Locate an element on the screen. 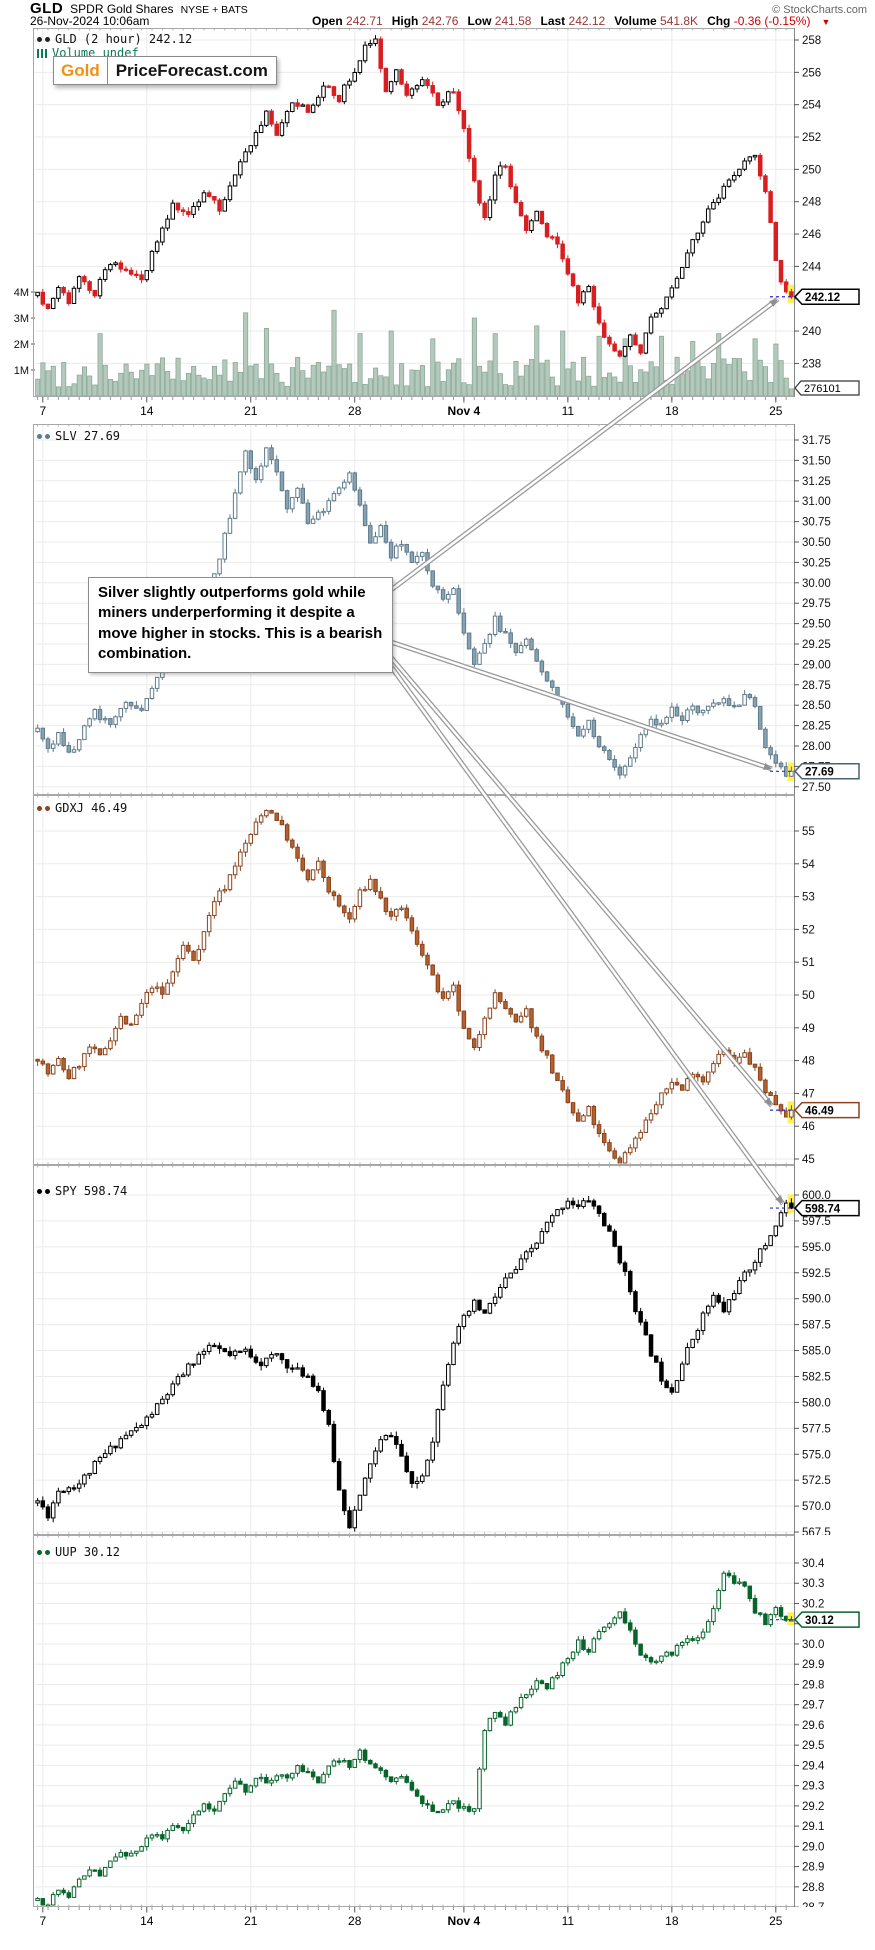 The image size is (875, 1950). svg-text: 577.5 is located at coordinates (816, 1429).